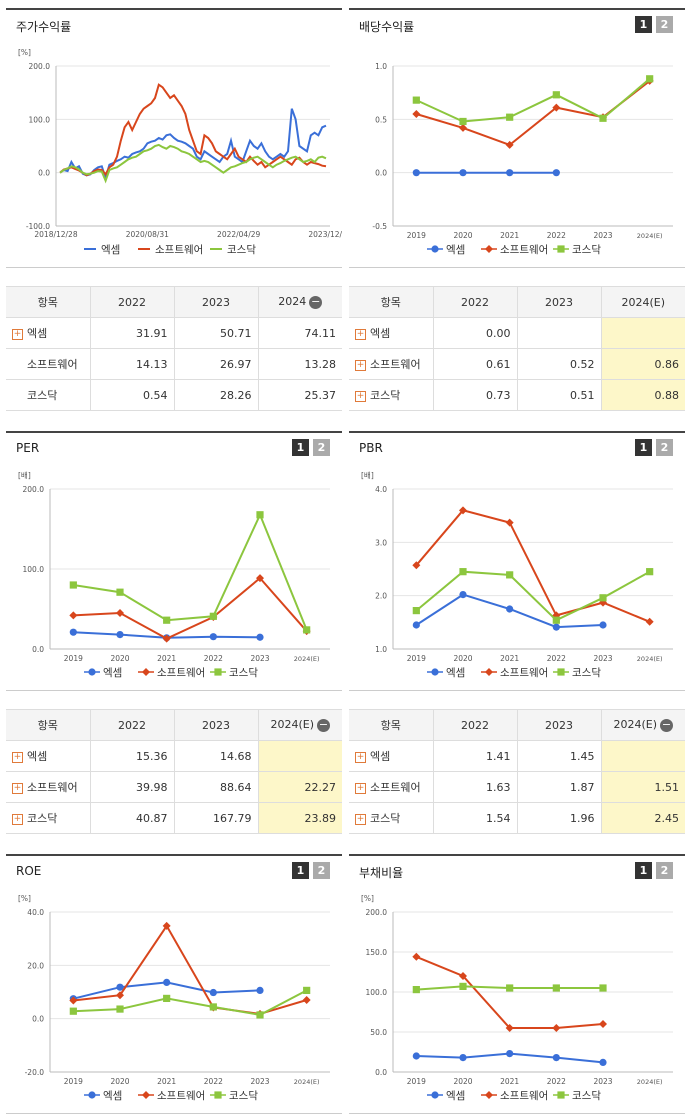 Image resolution: width=691 pixels, height=1115 pixels. What do you see at coordinates (556, 1081) in the screenshot?
I see `x-tick-label: 2022` at bounding box center [556, 1081].